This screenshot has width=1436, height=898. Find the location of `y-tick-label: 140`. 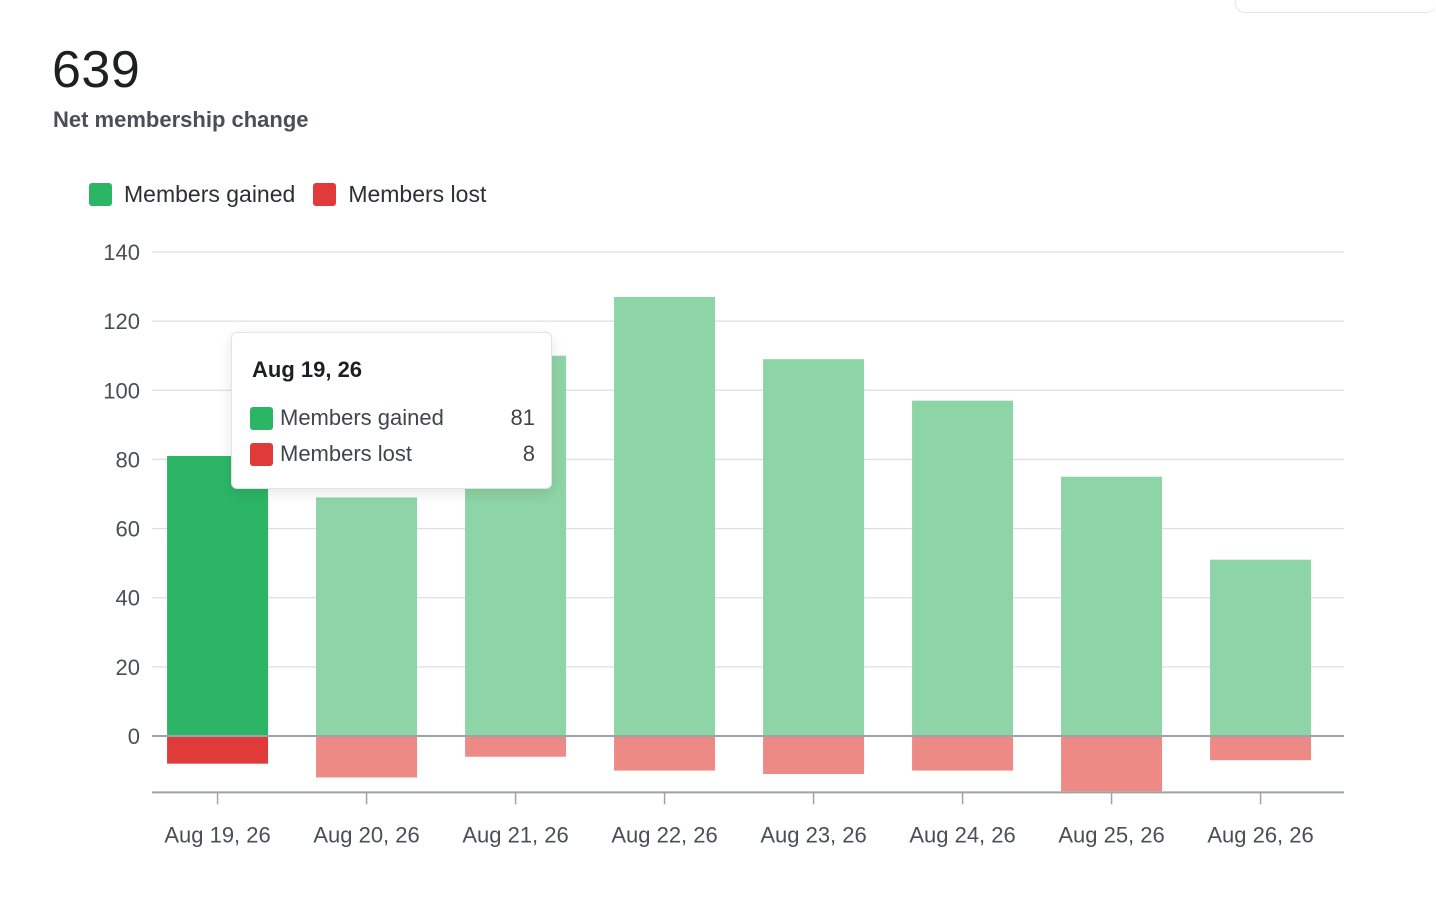

y-tick-label: 140 is located at coordinates (121, 252).